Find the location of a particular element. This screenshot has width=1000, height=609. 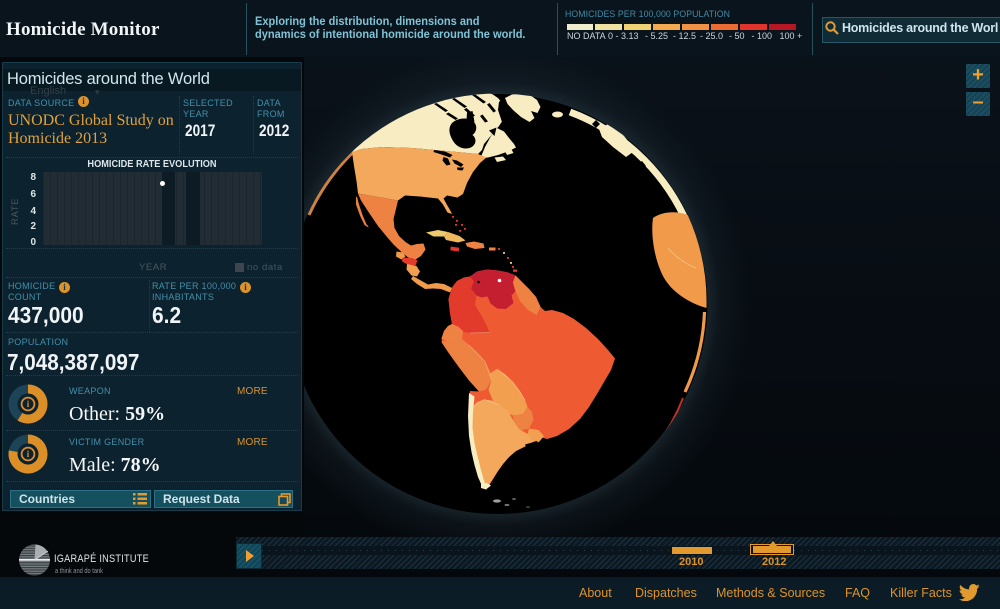

svg-text: a think and do tank is located at coordinates (79, 570).